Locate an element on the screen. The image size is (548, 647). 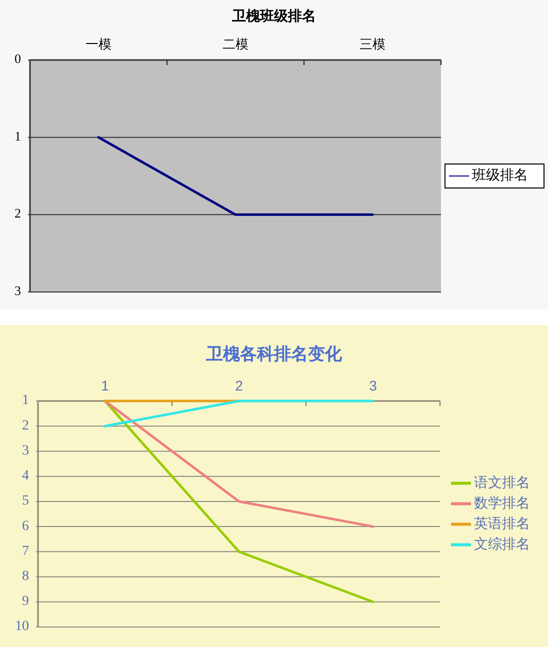
legend-label: 文综排名 is located at coordinates (502, 543).